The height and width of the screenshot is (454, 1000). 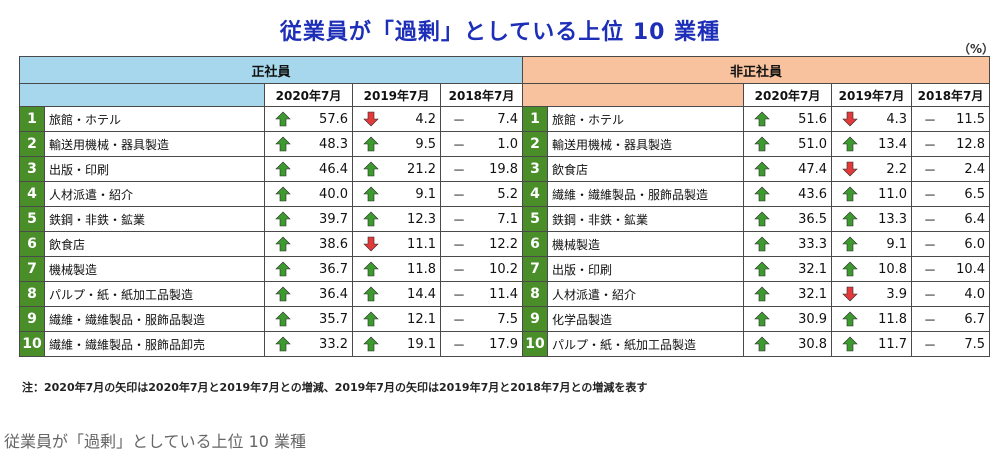 I want to click on industry-name: 鉄鋼・非鉄・鉱業, so click(x=646, y=219).